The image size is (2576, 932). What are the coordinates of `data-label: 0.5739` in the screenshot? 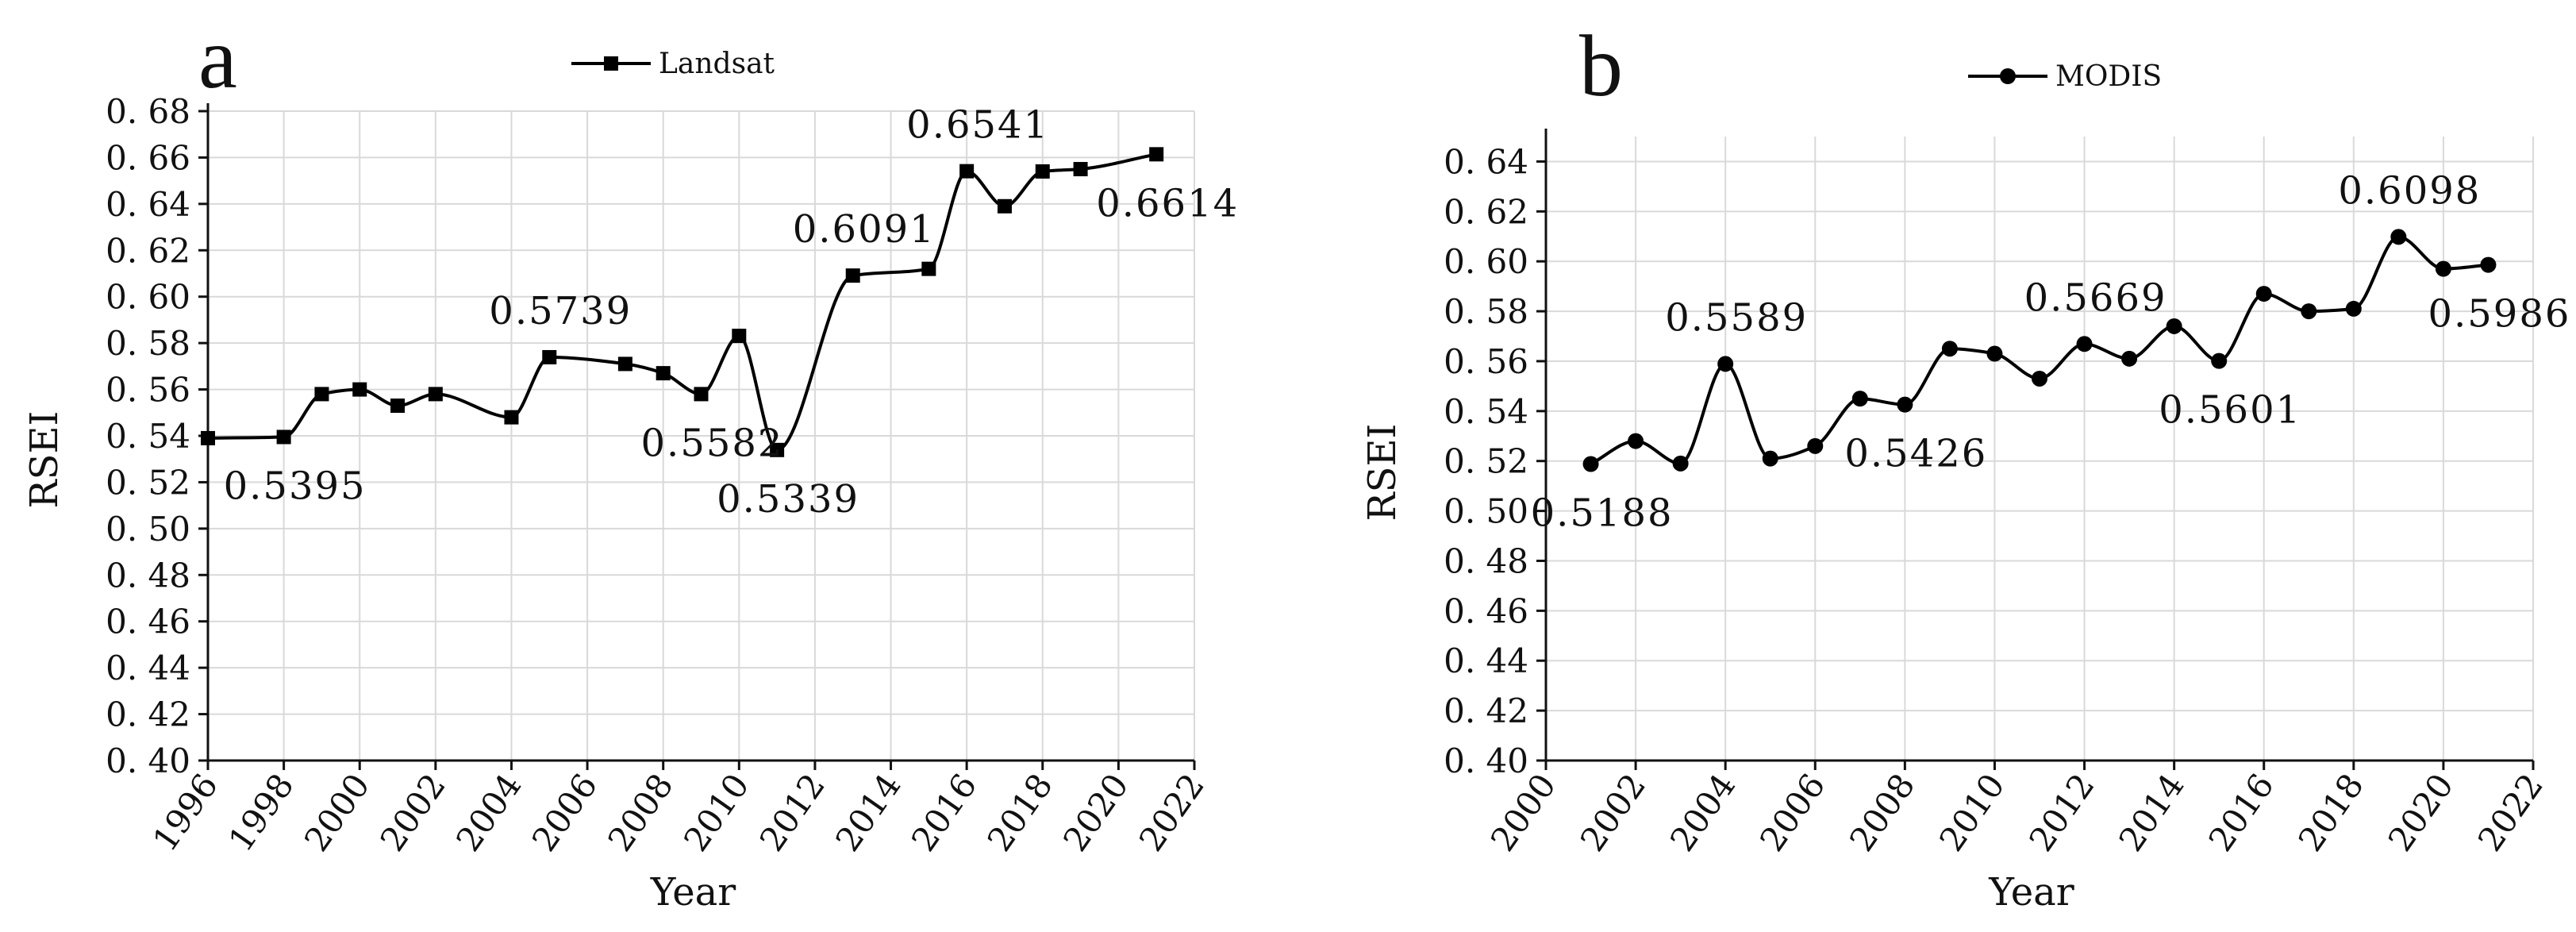 It's located at (560, 311).